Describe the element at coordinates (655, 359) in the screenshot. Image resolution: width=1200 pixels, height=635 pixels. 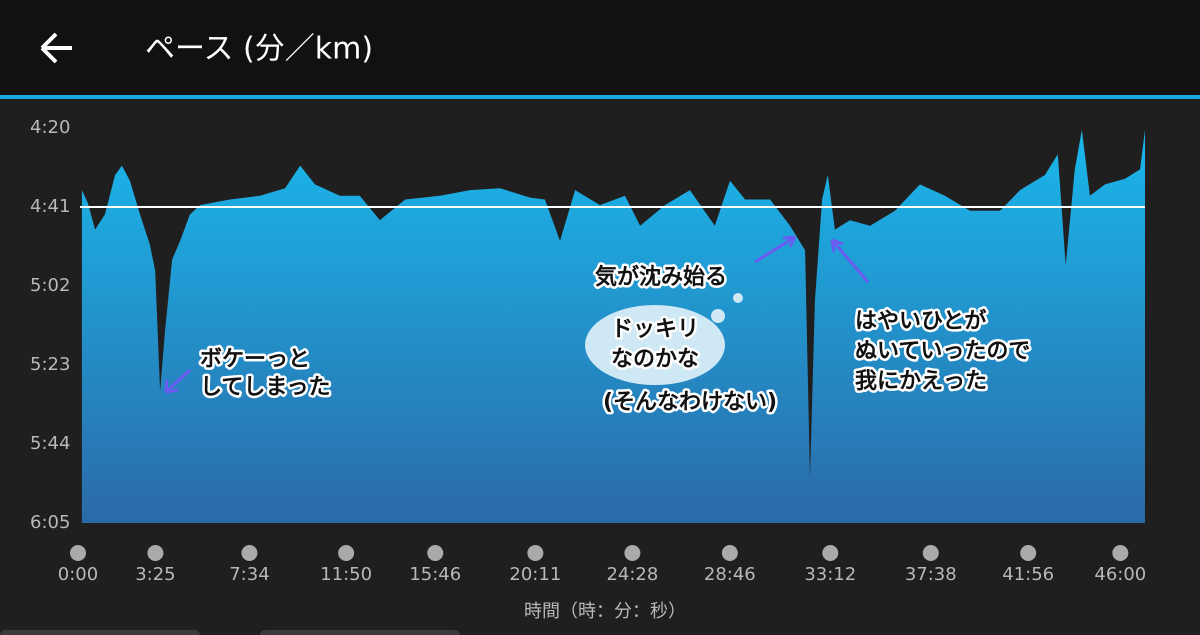
I see `annotation: なのかな` at that location.